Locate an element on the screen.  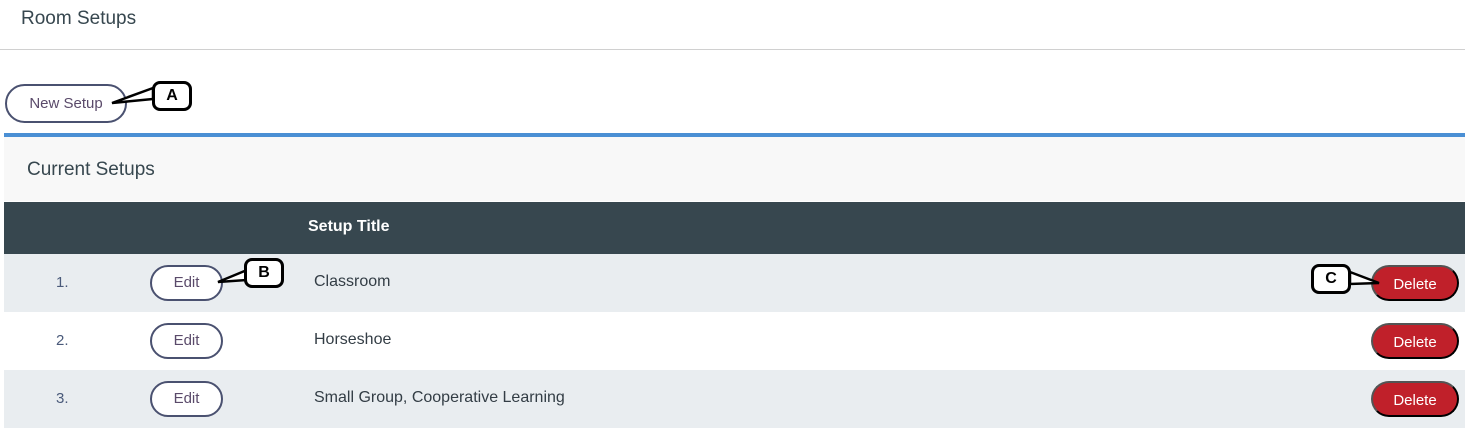
callout-a: A is located at coordinates (172, 96).